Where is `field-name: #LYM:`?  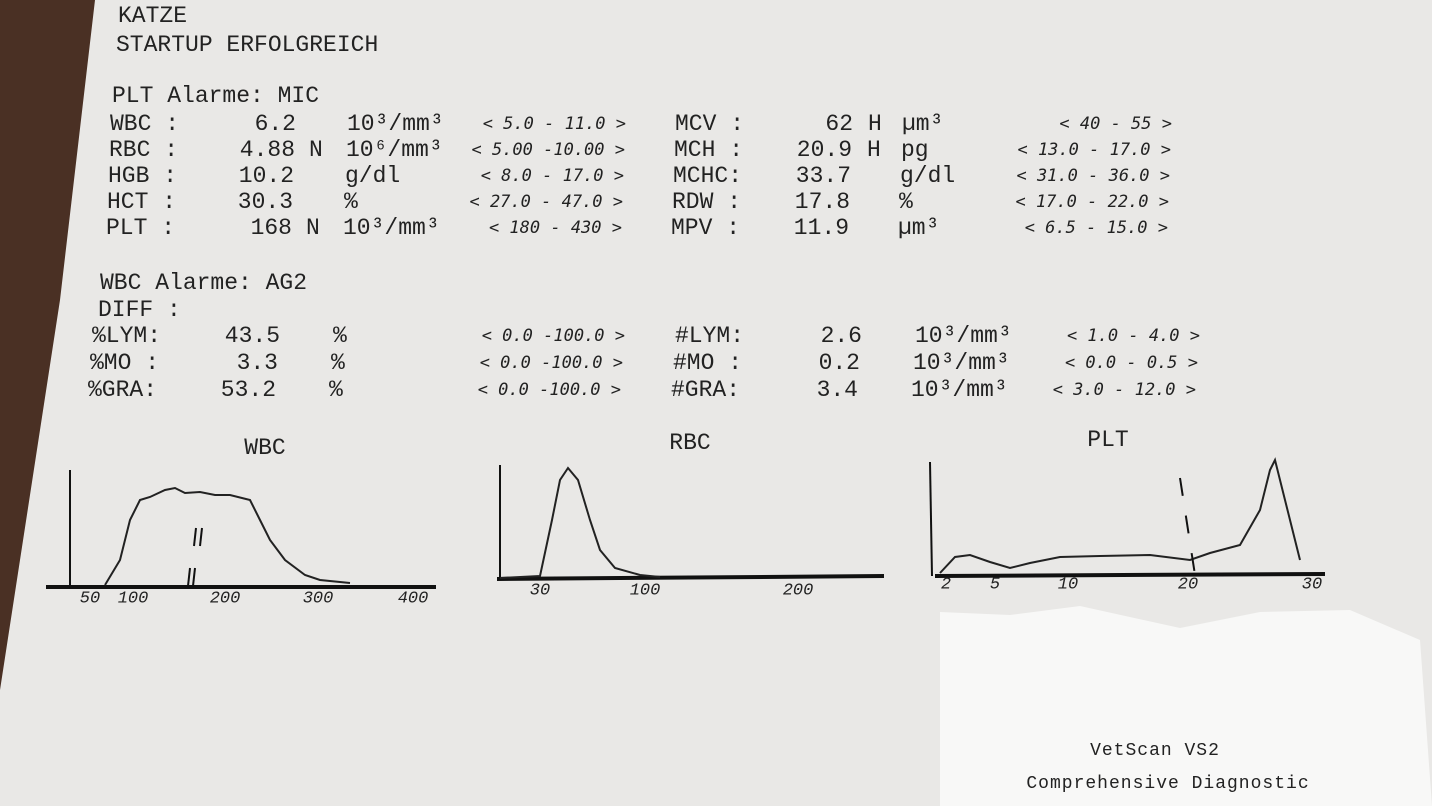
field-name: #LYM: is located at coordinates (709, 336).